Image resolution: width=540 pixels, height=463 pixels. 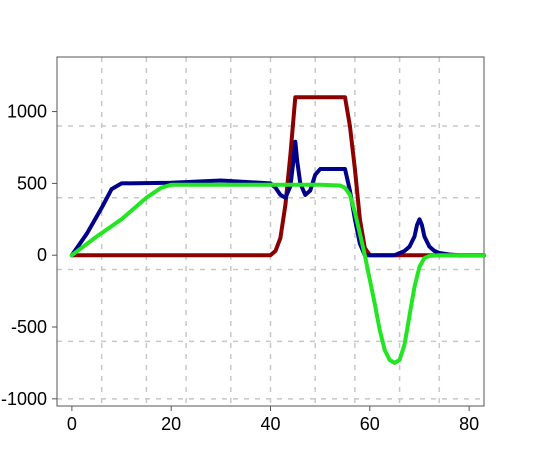 What do you see at coordinates (27, 112) in the screenshot?
I see `y-tick-label: 1000` at bounding box center [27, 112].